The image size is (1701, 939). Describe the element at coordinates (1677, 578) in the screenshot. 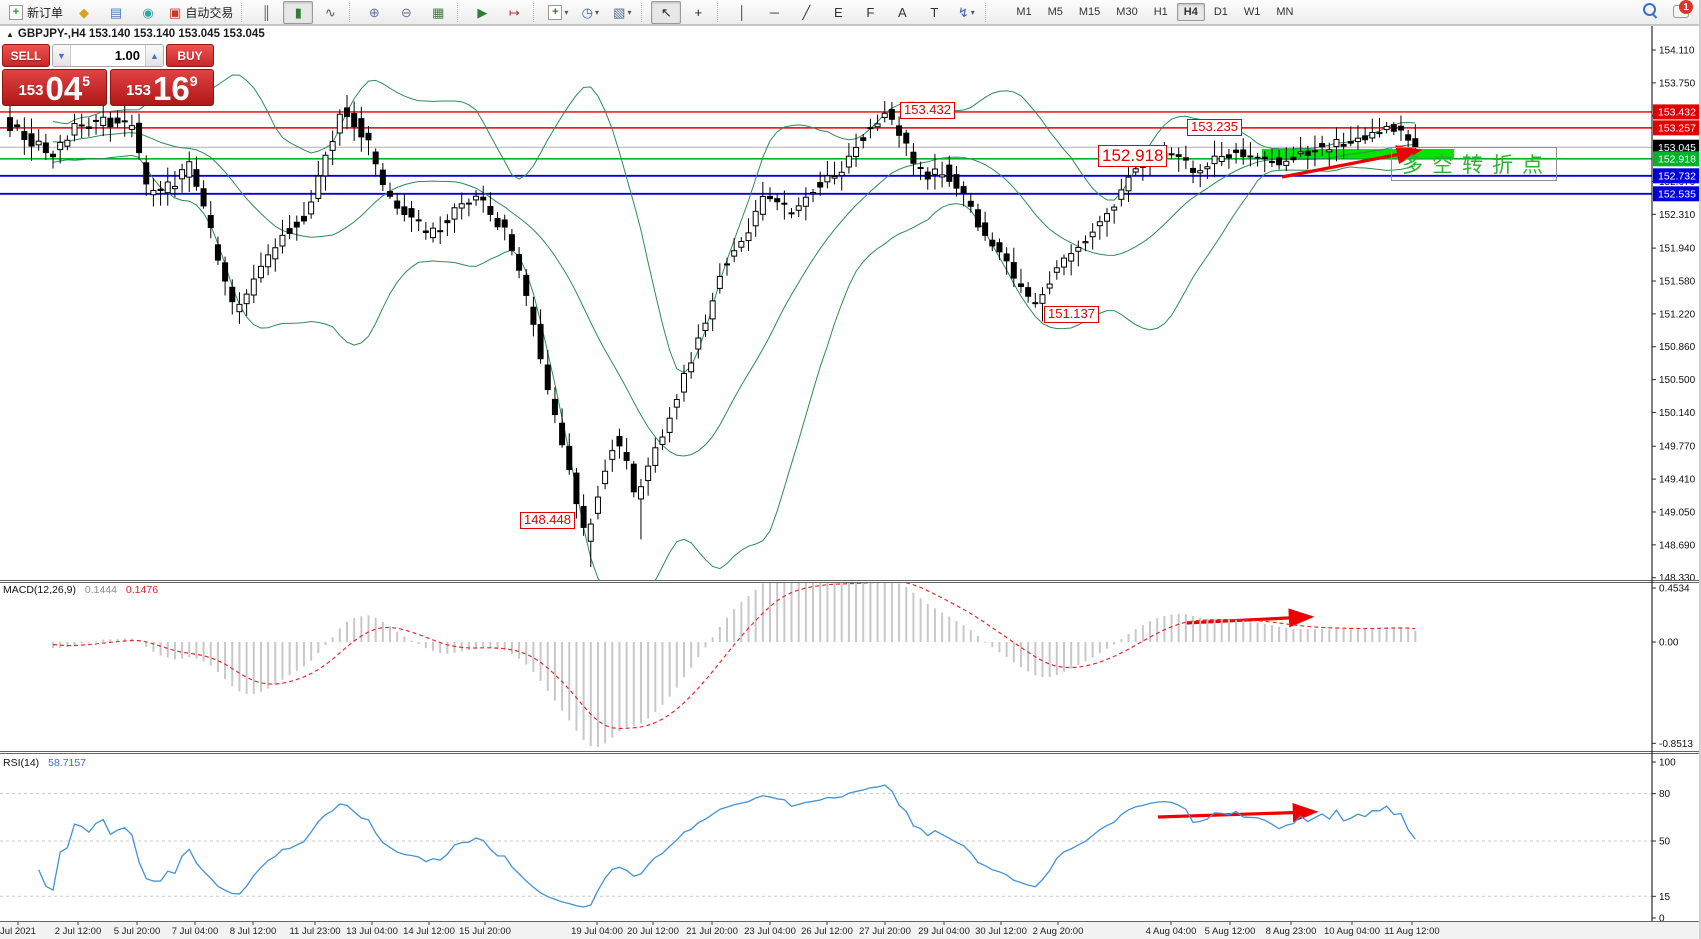

I see `svg-text: 148.330` at that location.